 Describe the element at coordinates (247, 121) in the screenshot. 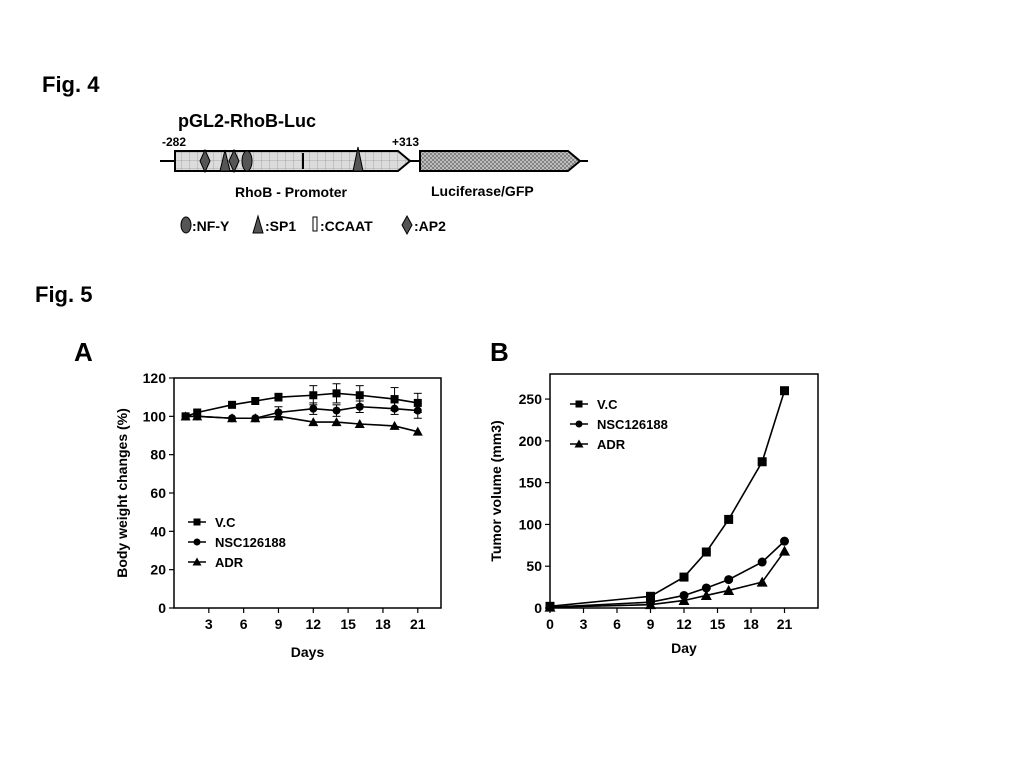

I see `construct-name: pGL2-RhoB-Luc` at that location.